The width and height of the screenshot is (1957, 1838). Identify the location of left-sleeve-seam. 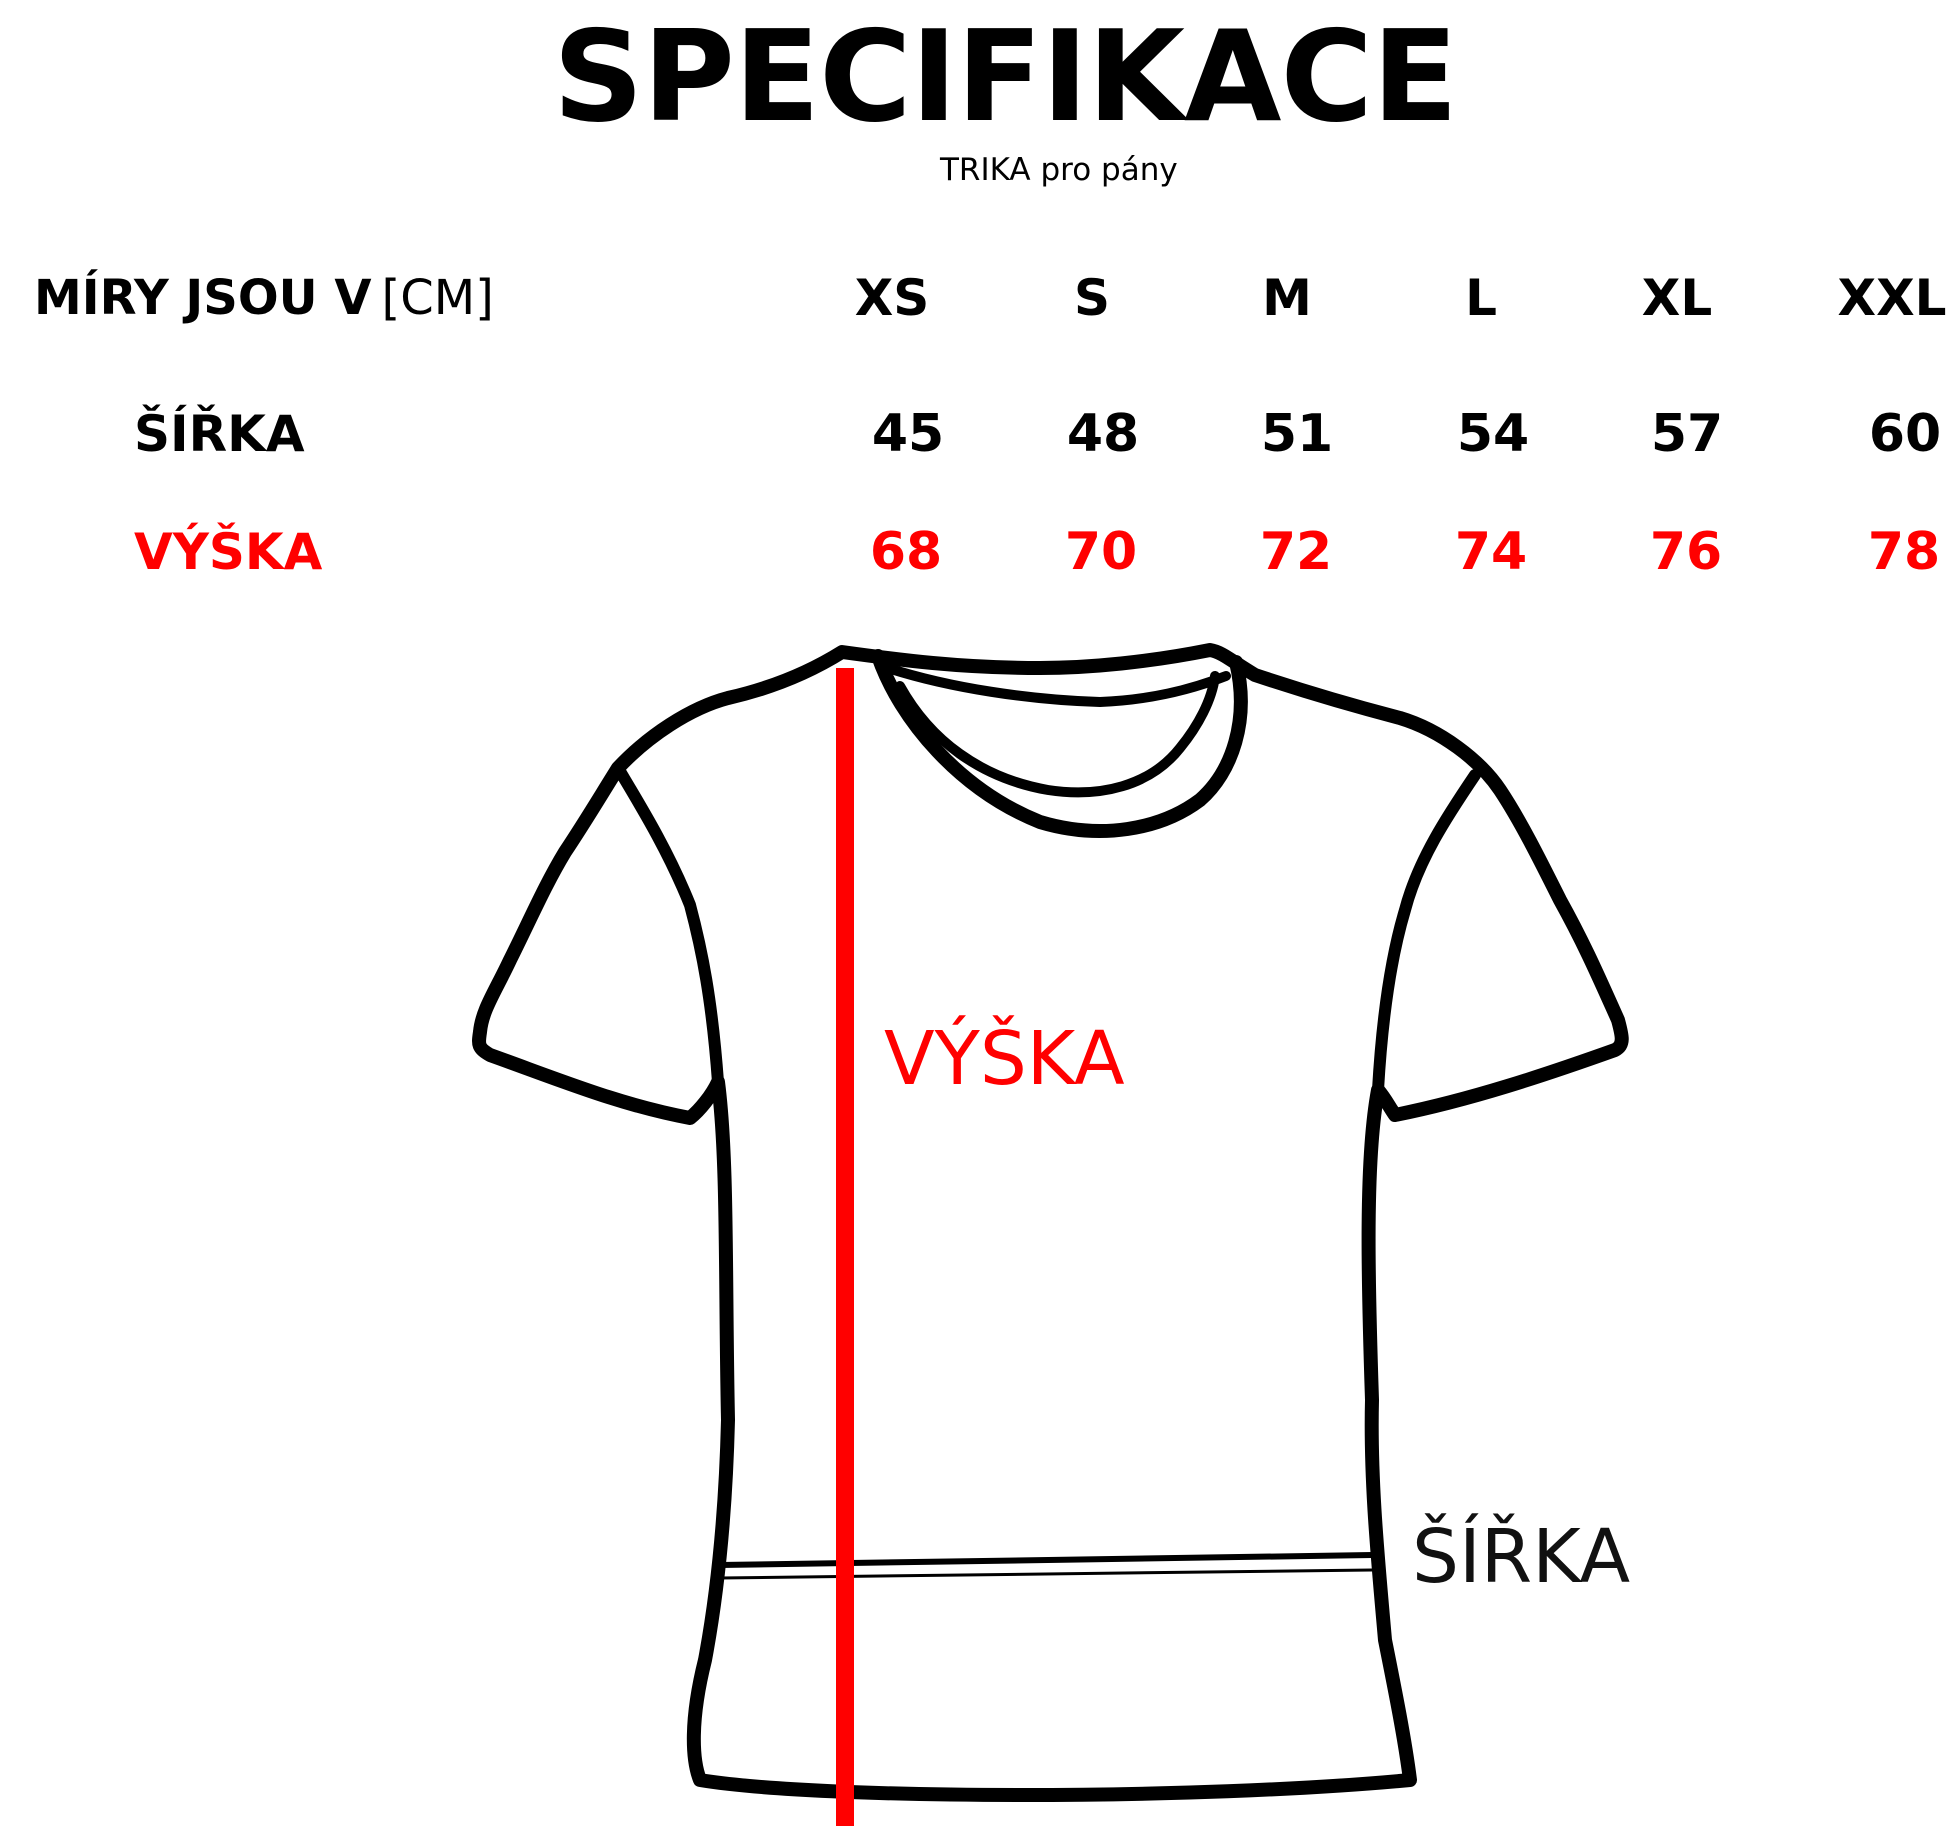
(668, 925).